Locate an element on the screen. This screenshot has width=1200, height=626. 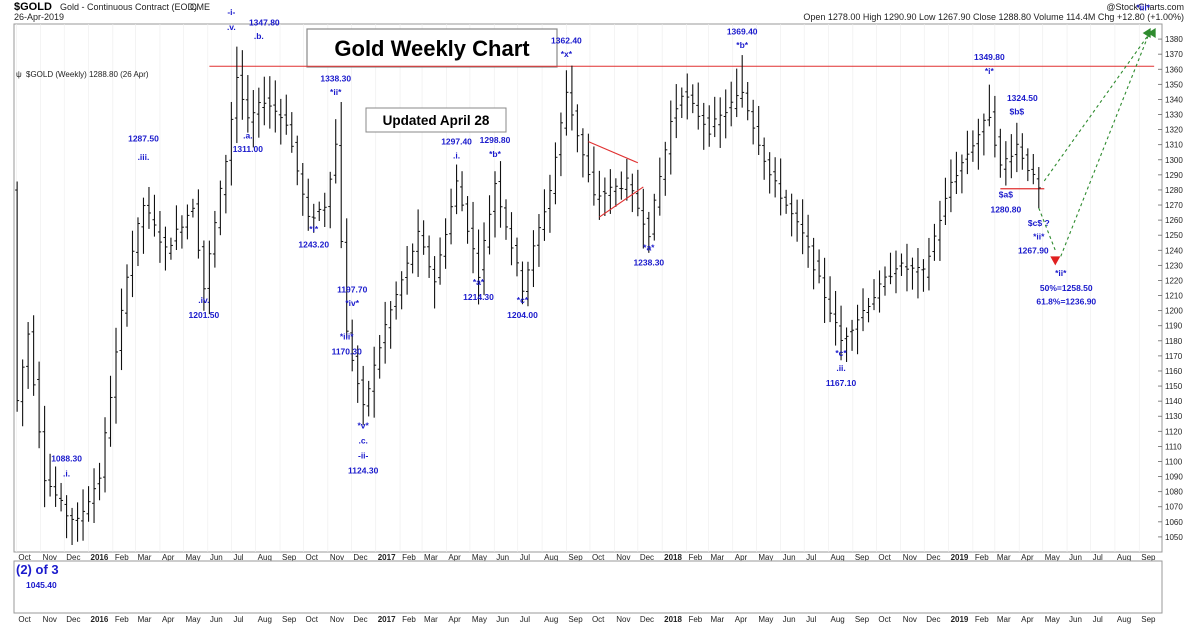
wave-label: 1214.30 is located at coordinates (478, 297).